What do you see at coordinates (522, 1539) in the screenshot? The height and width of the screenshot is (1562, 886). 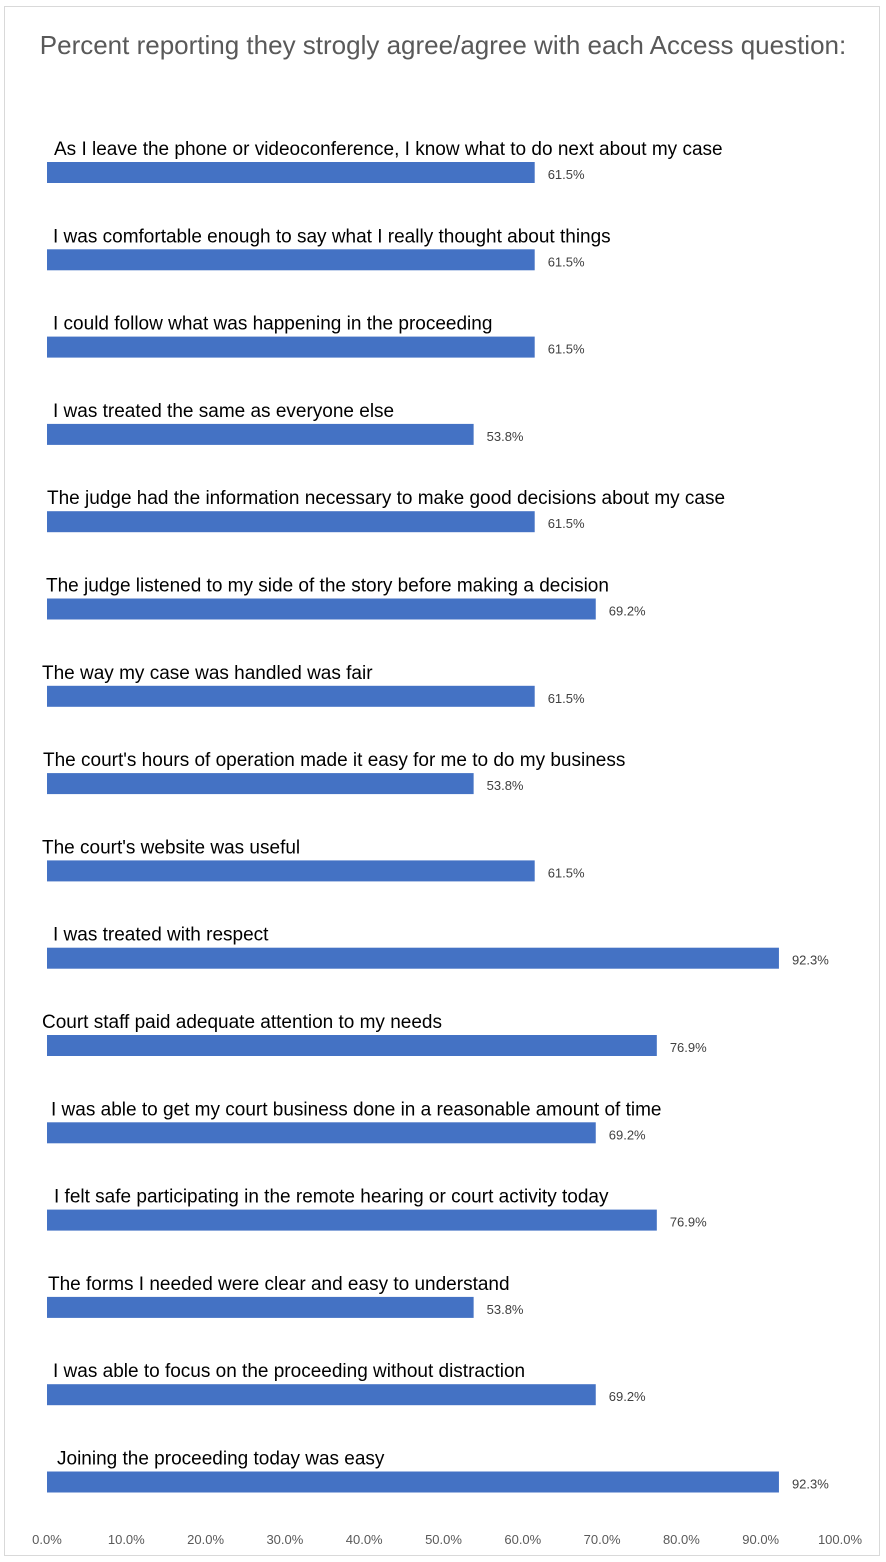 I see `x-tick-label: 60.0%` at bounding box center [522, 1539].